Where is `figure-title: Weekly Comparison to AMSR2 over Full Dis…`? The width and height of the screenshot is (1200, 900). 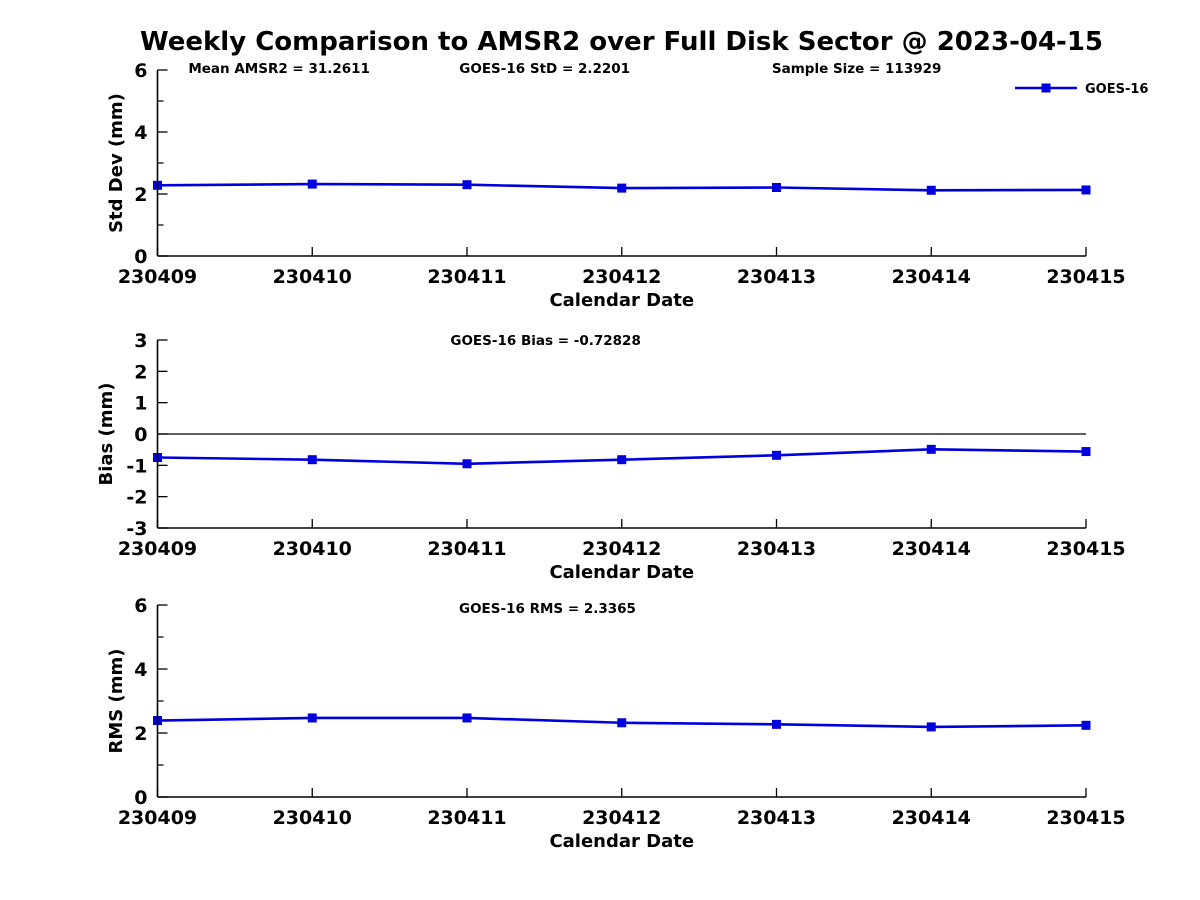
figure-title: Weekly Comparison to AMSR2 over Full Dis… is located at coordinates (621, 42).